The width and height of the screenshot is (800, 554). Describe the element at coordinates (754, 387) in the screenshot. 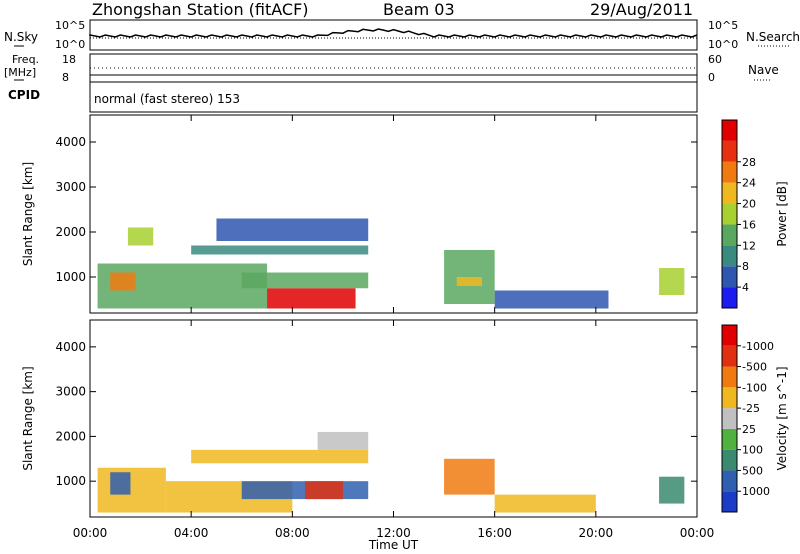

I see `colorbar-tick-label: -100` at that location.